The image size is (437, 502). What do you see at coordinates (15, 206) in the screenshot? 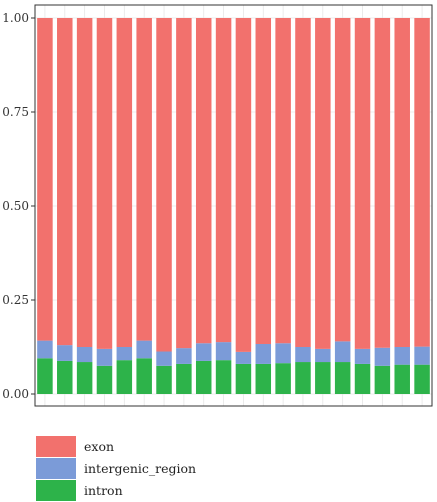
I see `y-tick-label: 0.50` at bounding box center [15, 206].